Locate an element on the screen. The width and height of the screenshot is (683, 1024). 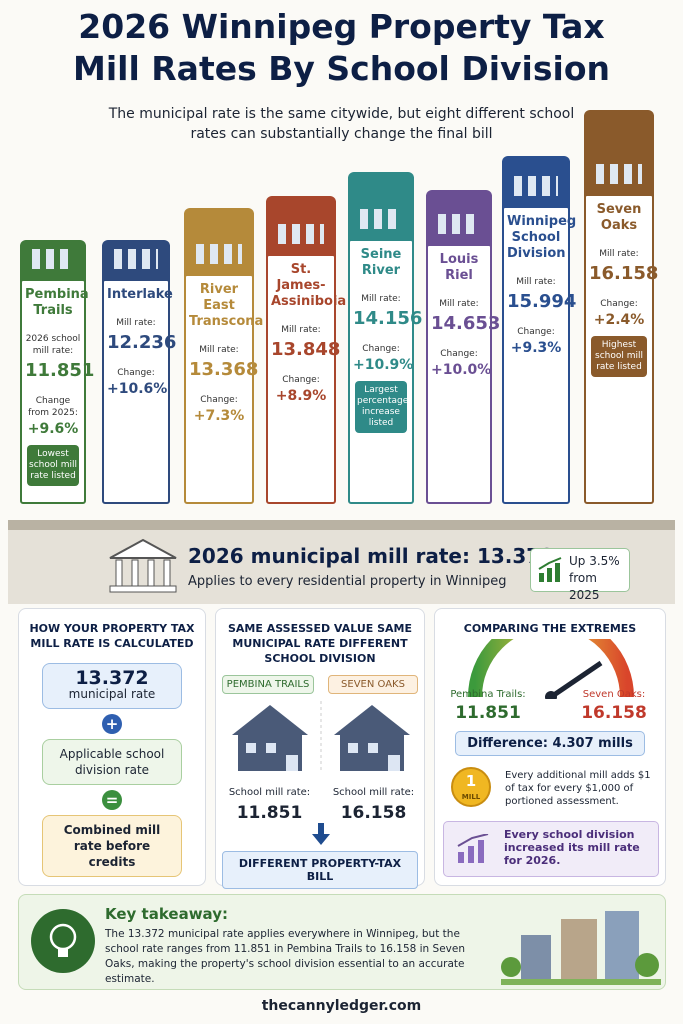
trend-icon is located at coordinates (550, 569).